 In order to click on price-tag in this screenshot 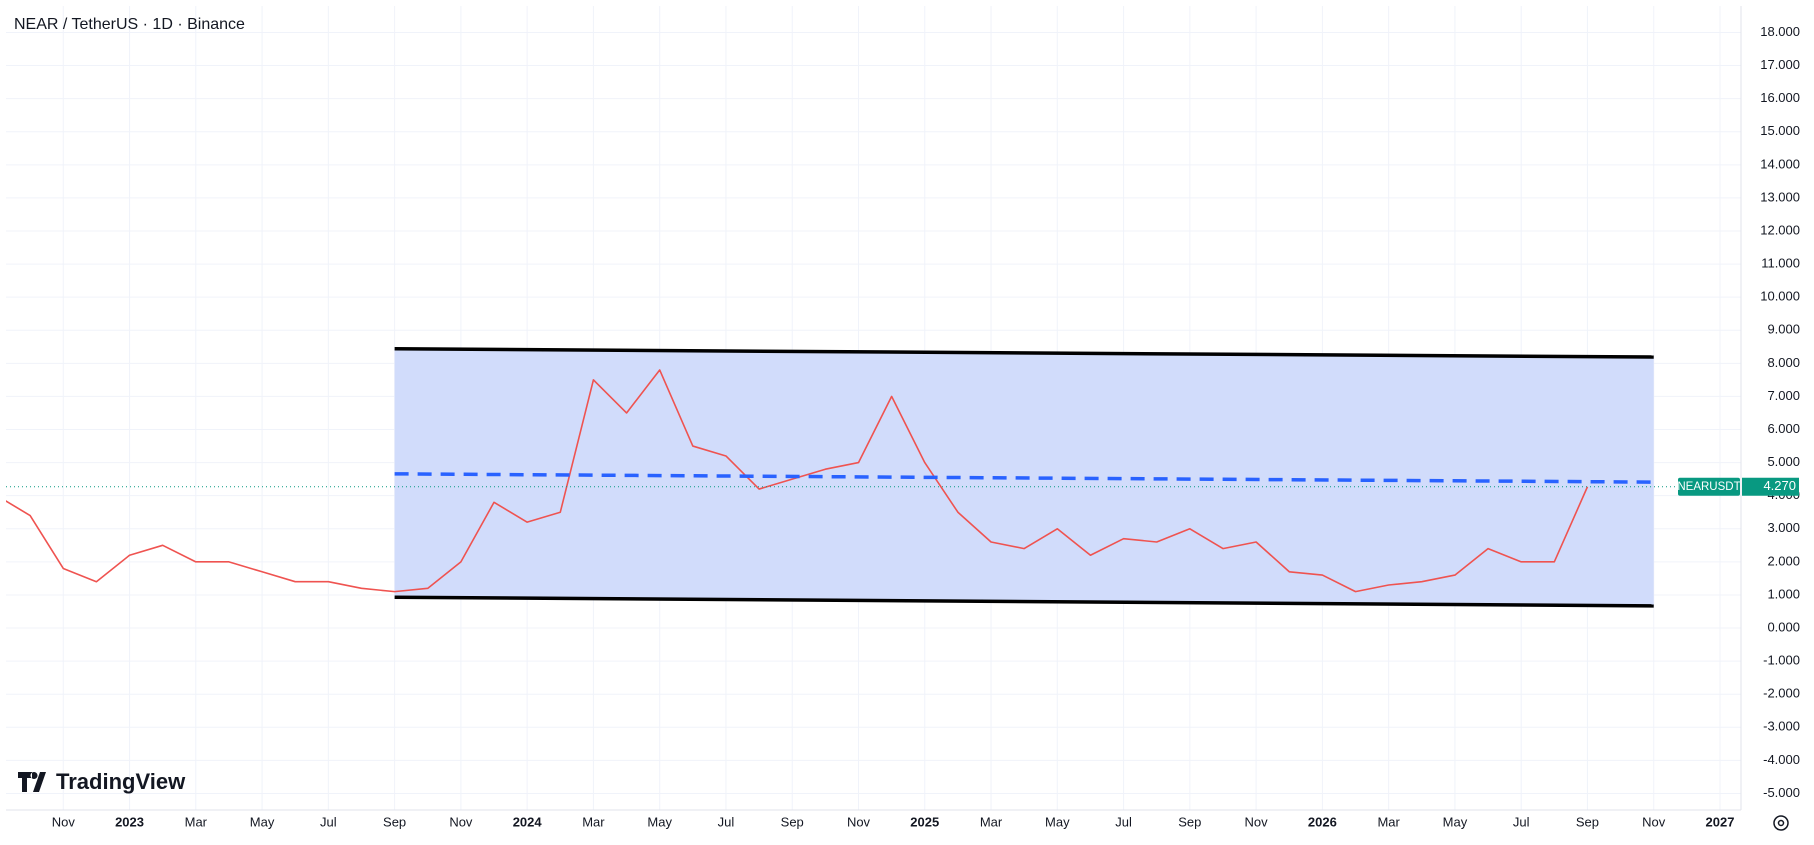, I will do `click(1770, 486)`.